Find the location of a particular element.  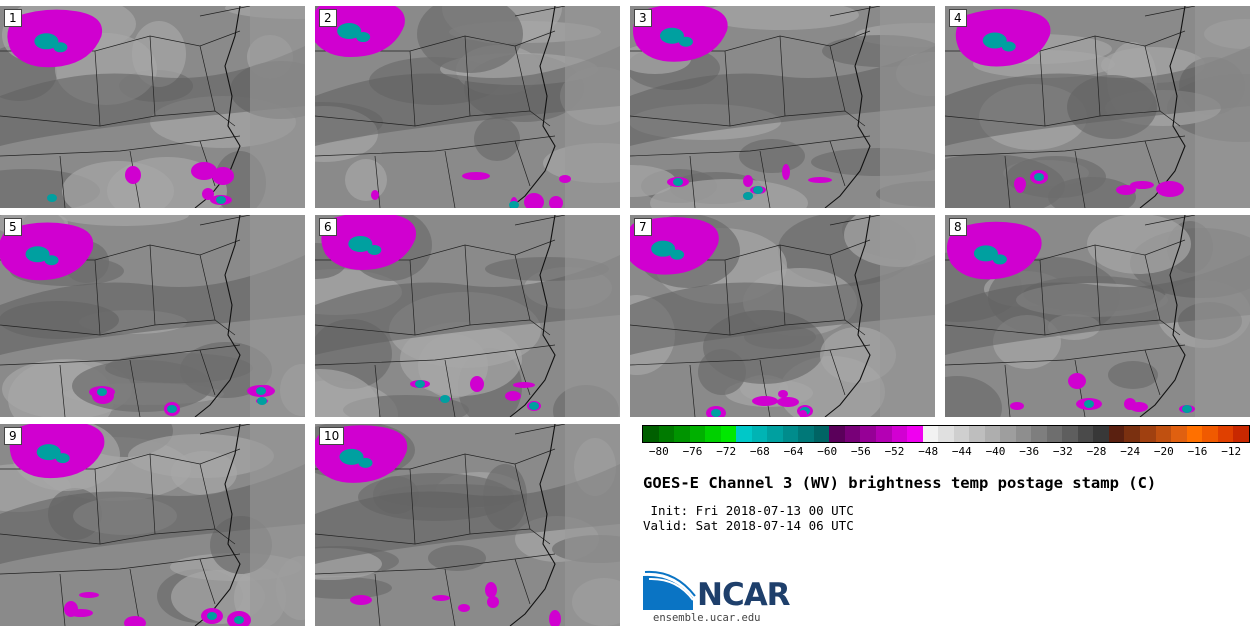

colorbar-tick-label: −56 is located at coordinates (860, 451).